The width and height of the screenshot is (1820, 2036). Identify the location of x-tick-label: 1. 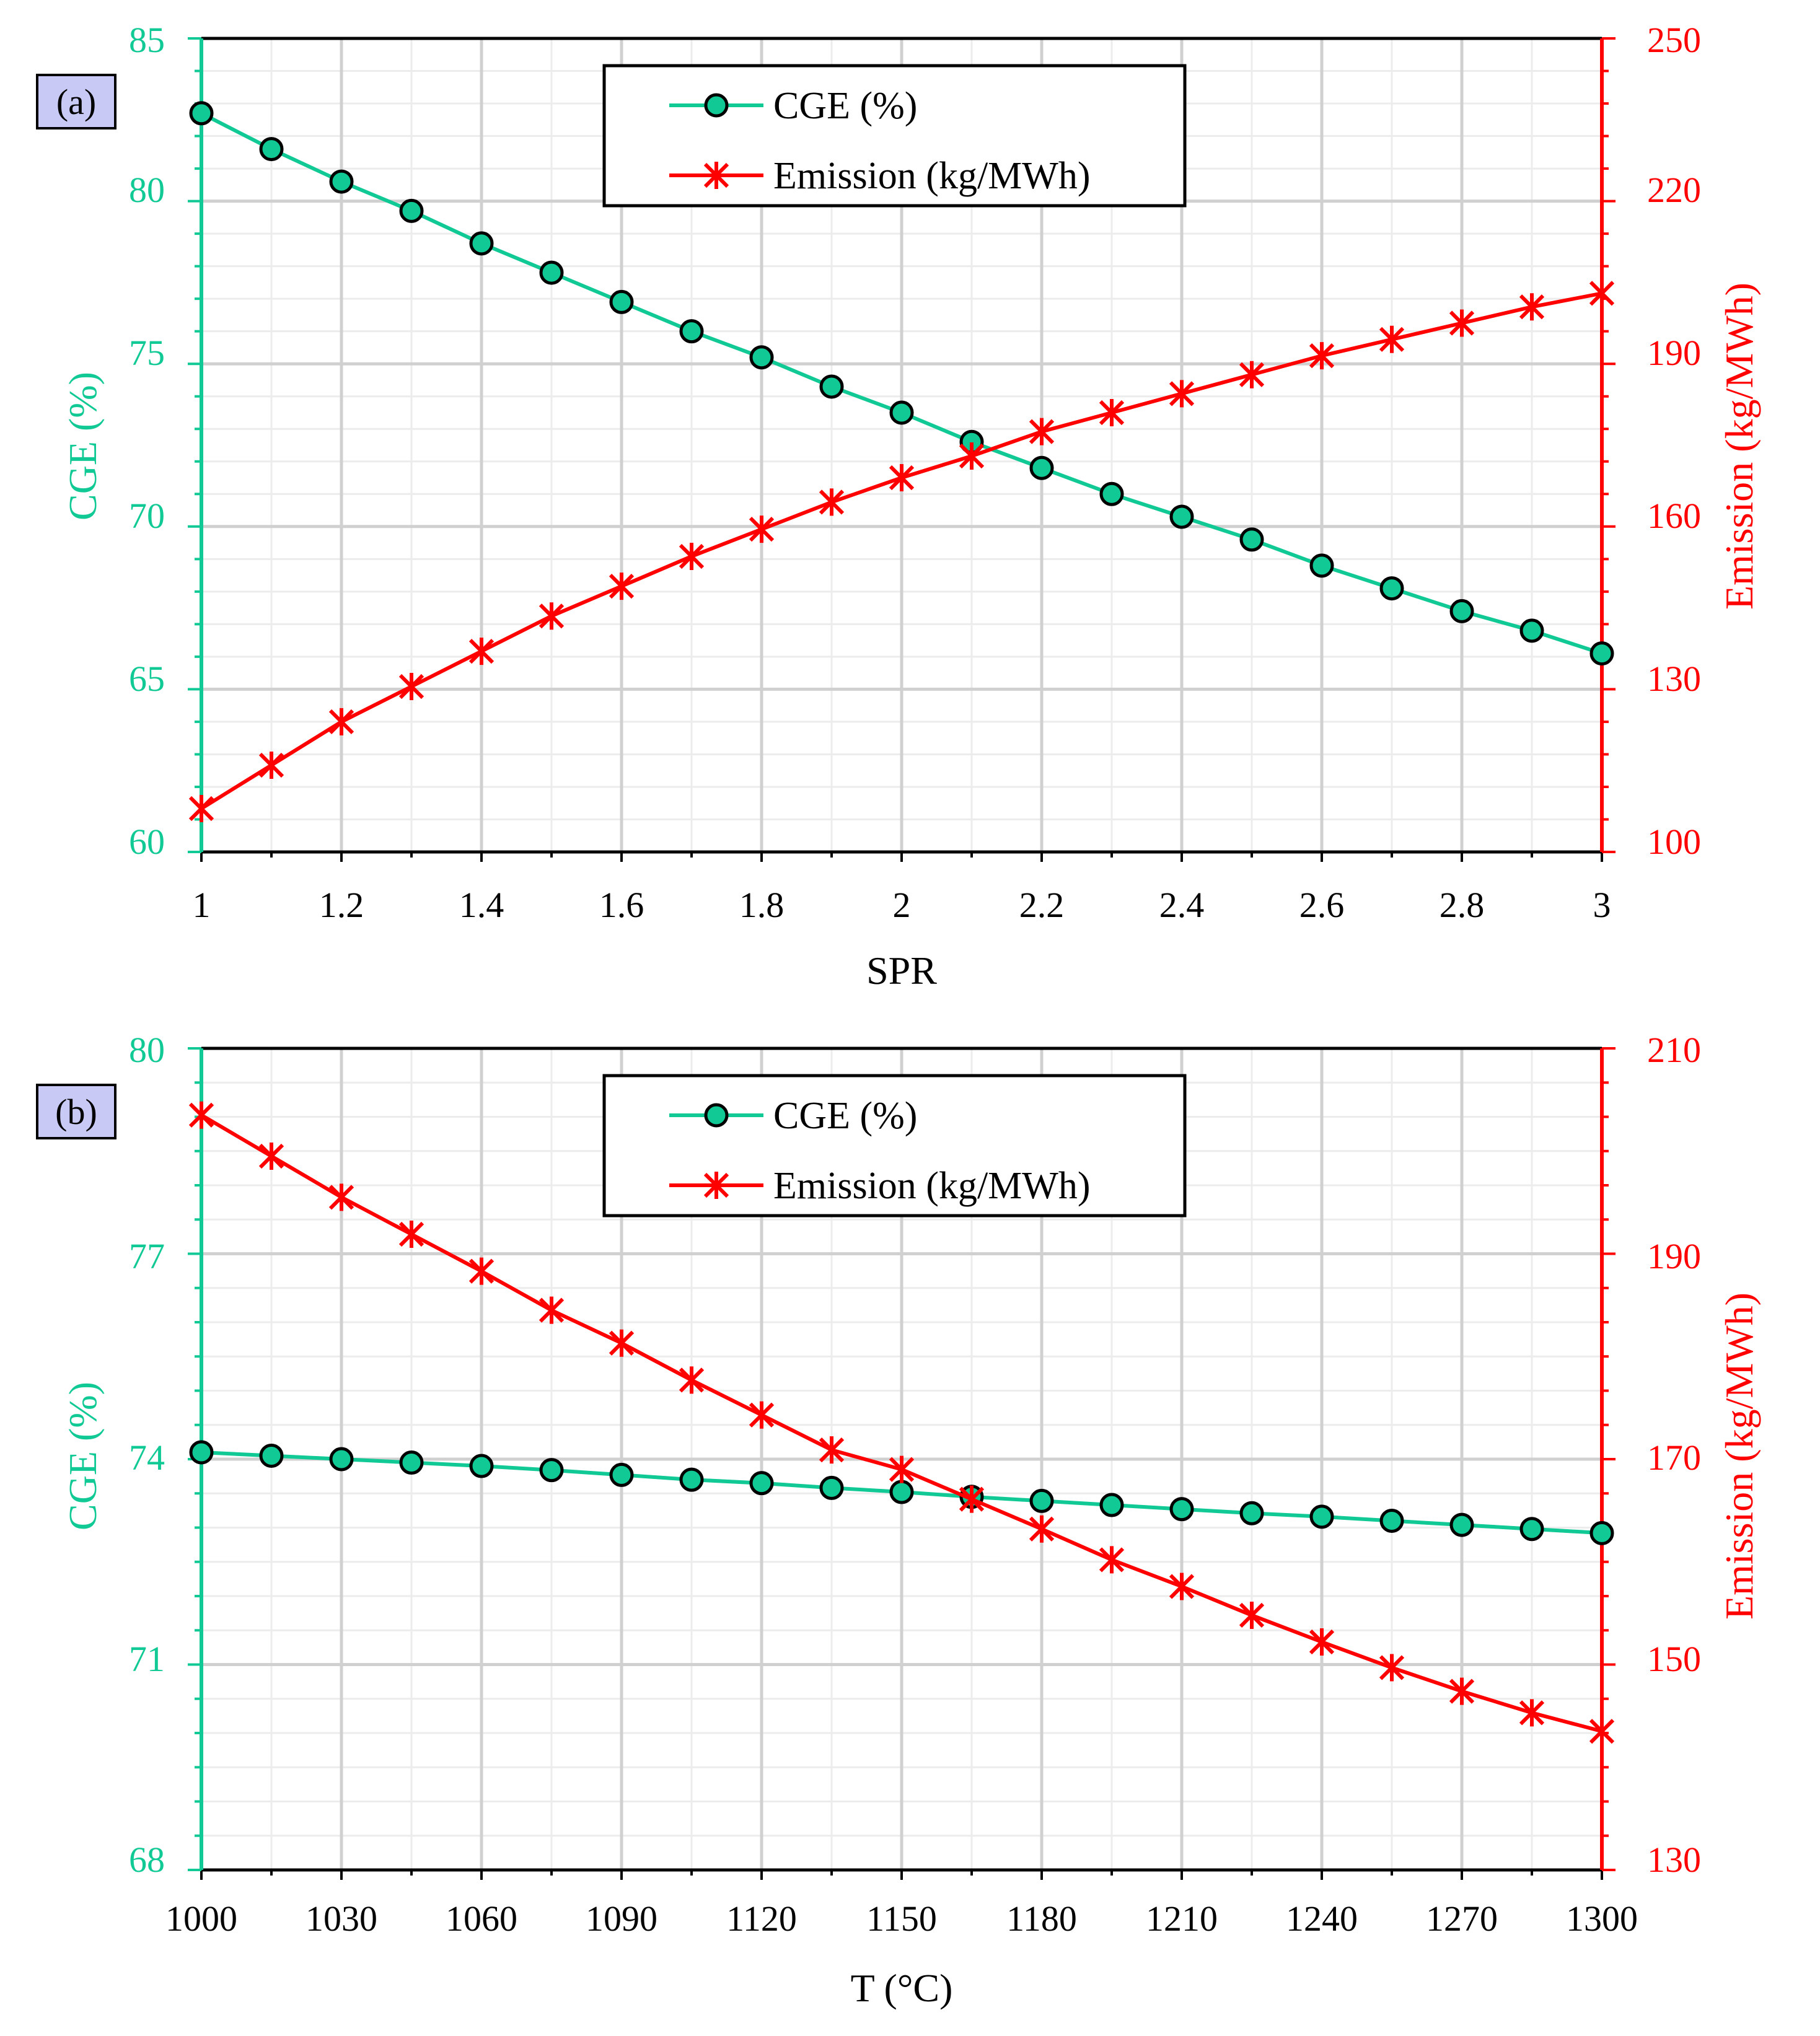
(202, 905).